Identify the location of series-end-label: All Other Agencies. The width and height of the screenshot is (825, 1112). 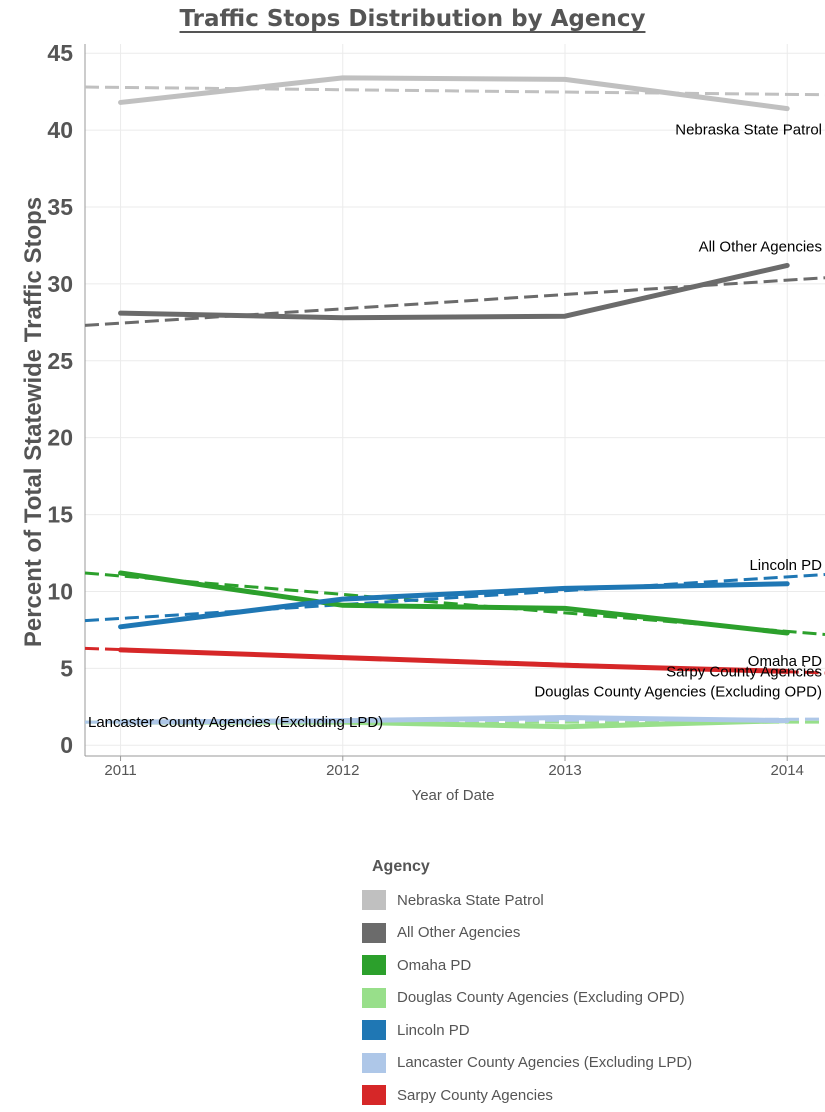
(760, 246).